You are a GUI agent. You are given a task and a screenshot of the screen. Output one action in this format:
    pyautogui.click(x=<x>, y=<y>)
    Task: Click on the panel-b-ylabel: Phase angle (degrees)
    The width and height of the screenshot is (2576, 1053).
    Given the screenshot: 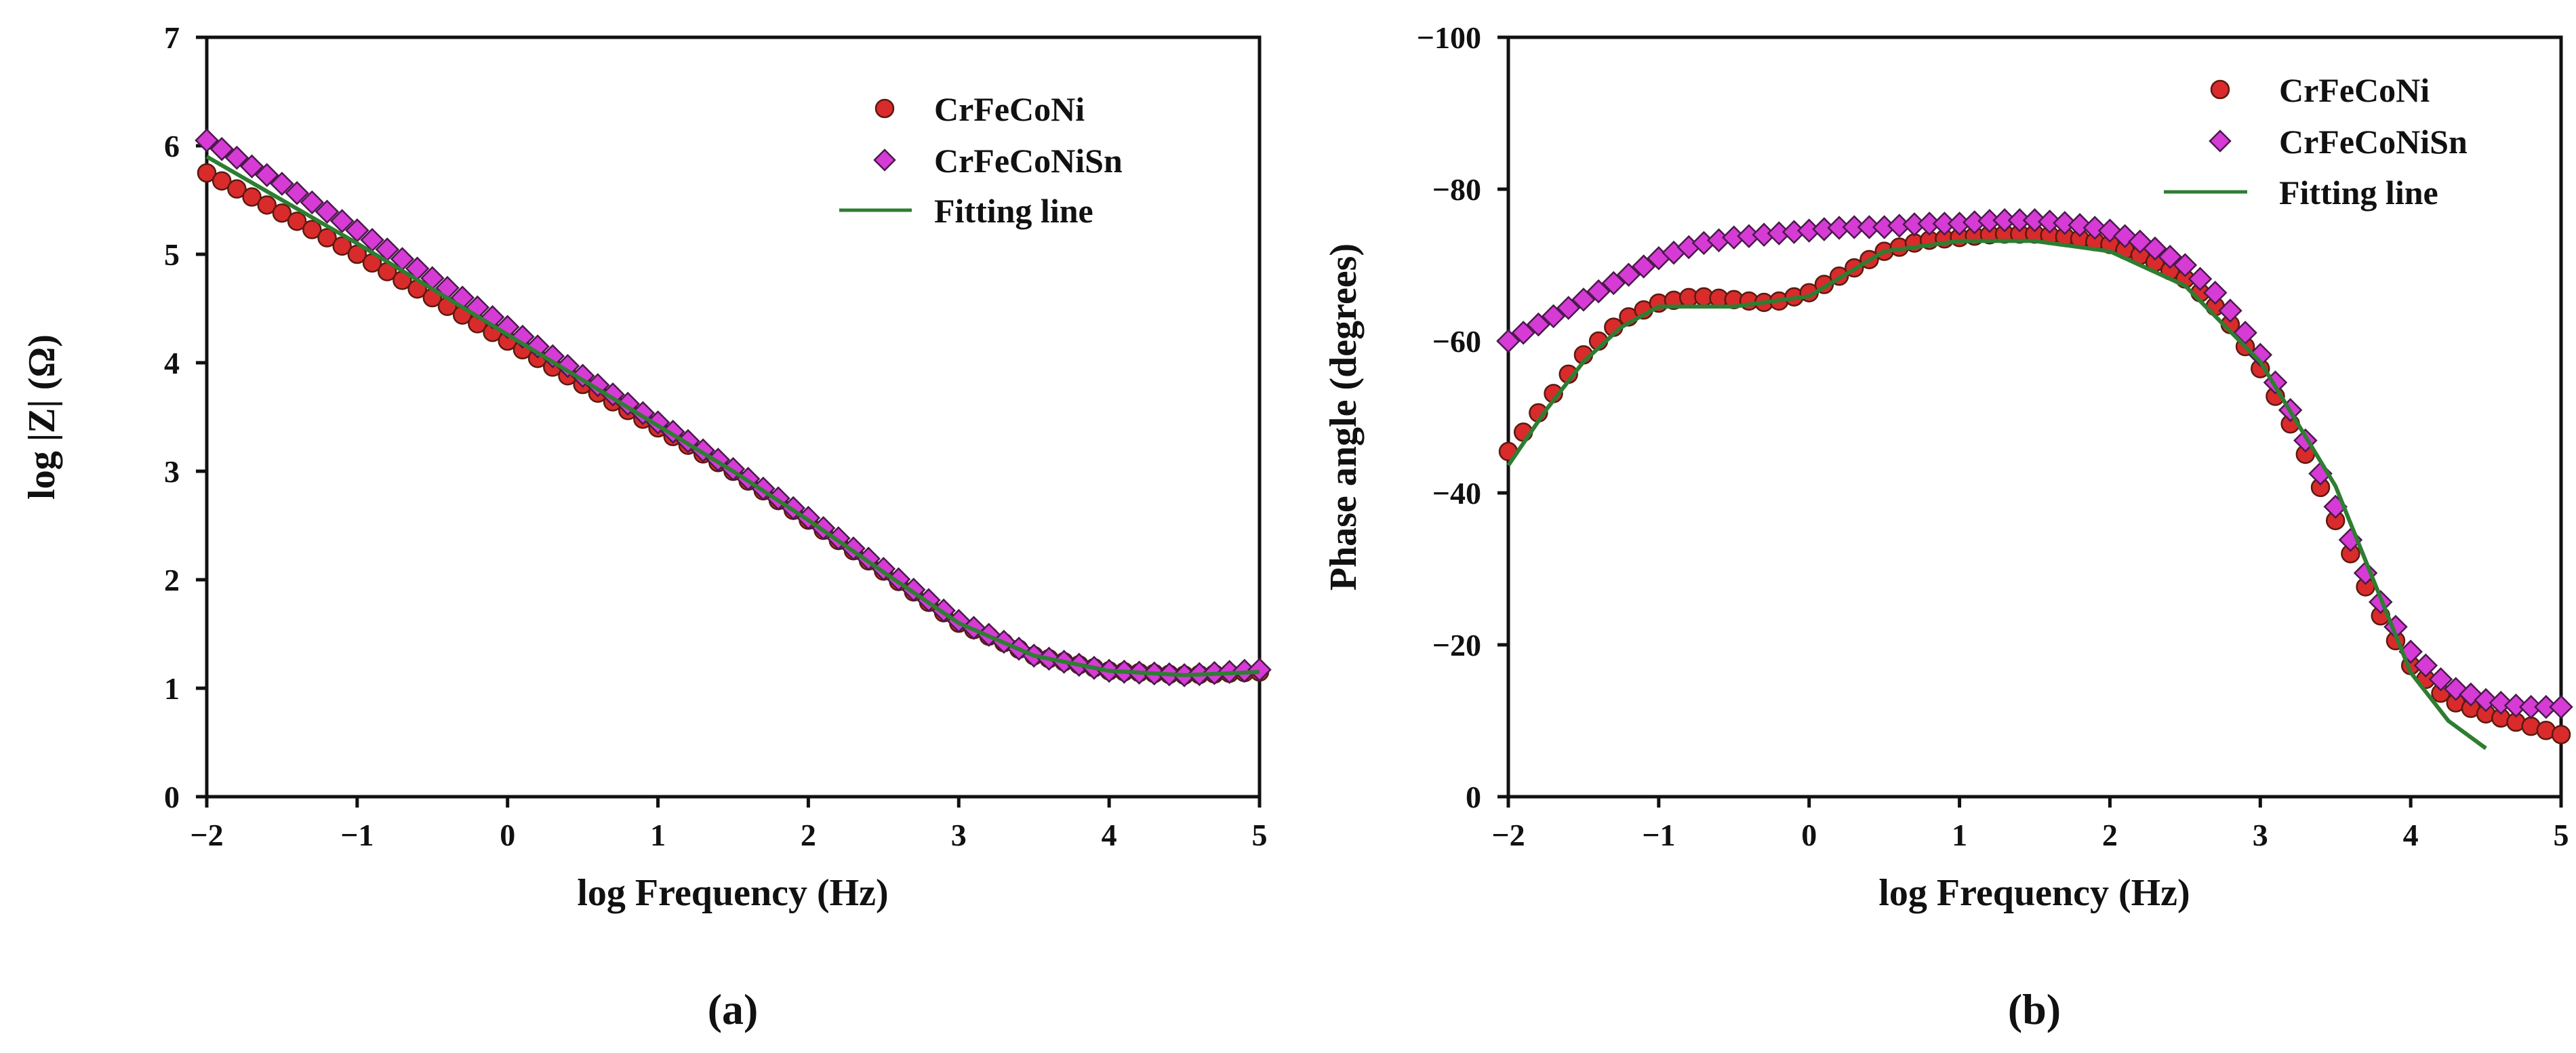 What is the action you would take?
    pyautogui.click(x=1344, y=417)
    